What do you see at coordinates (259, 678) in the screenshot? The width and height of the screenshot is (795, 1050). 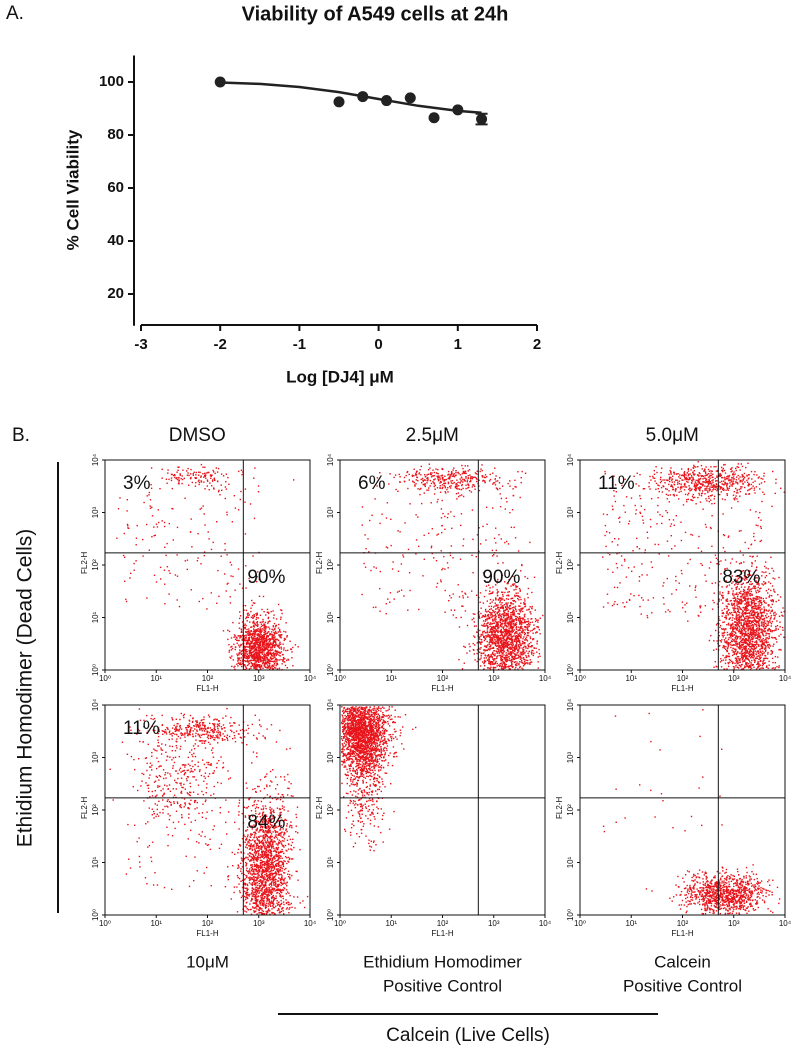 I see `x-tick-label: 10³` at bounding box center [259, 678].